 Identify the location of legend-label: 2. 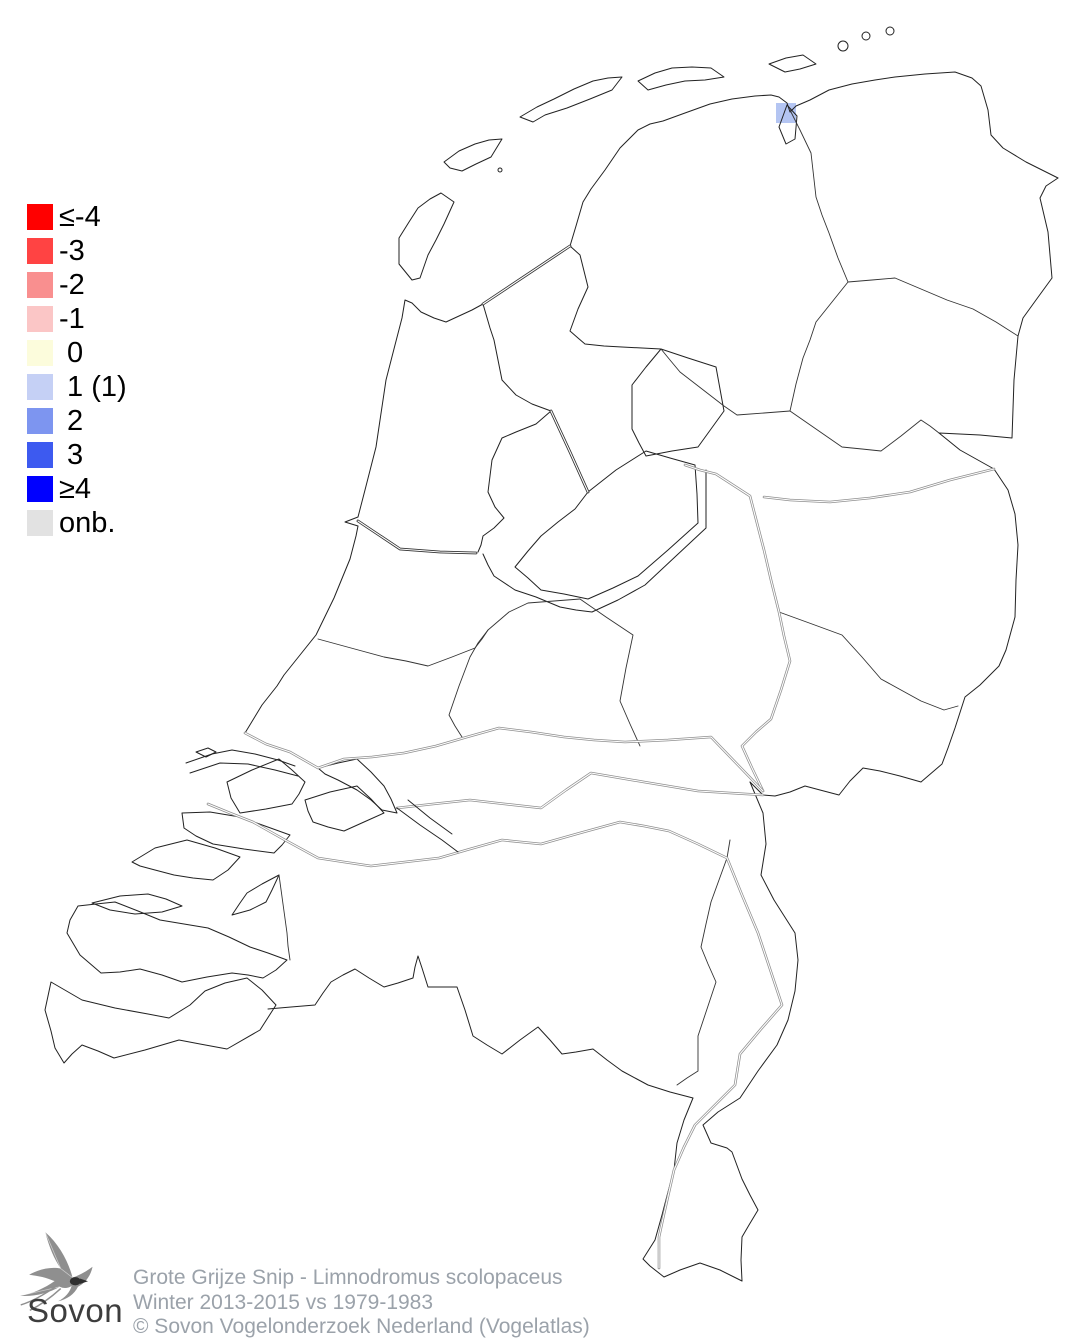
(71, 421).